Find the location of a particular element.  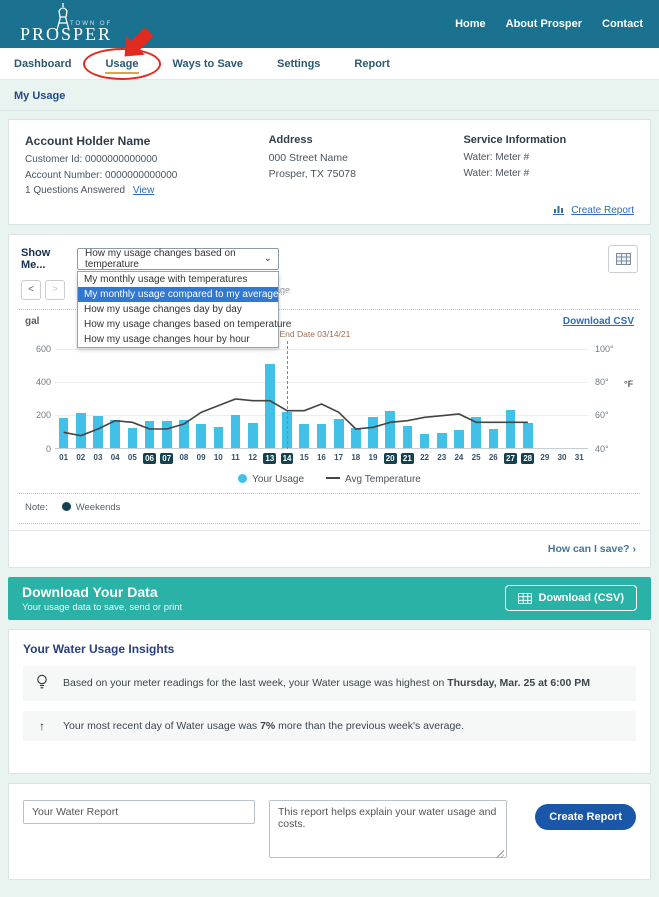

service-info-title: Service Information is located at coordinates (515, 140).